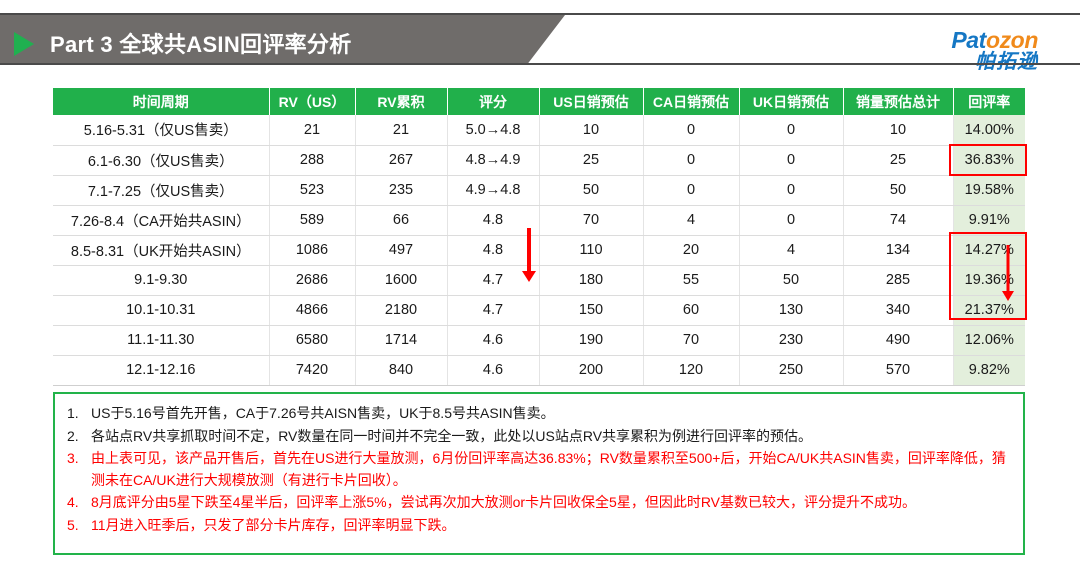  I want to click on cell-total: 25, so click(898, 160).